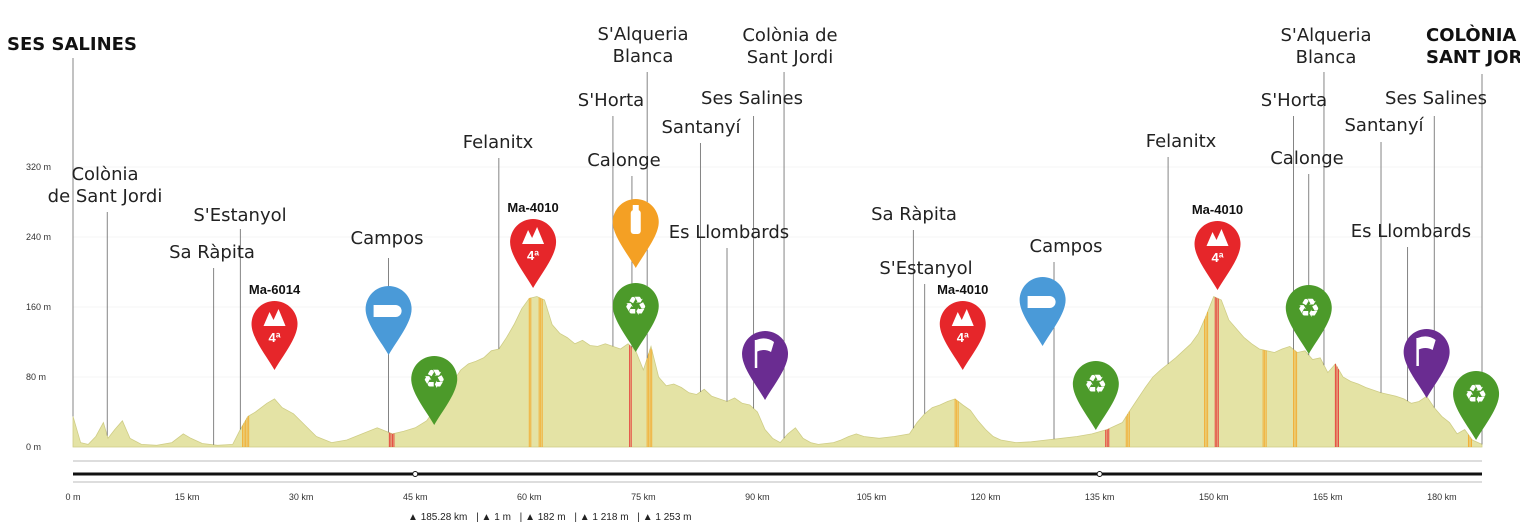 The height and width of the screenshot is (528, 1520). I want to click on y-tick-label: 160 m, so click(38, 307).